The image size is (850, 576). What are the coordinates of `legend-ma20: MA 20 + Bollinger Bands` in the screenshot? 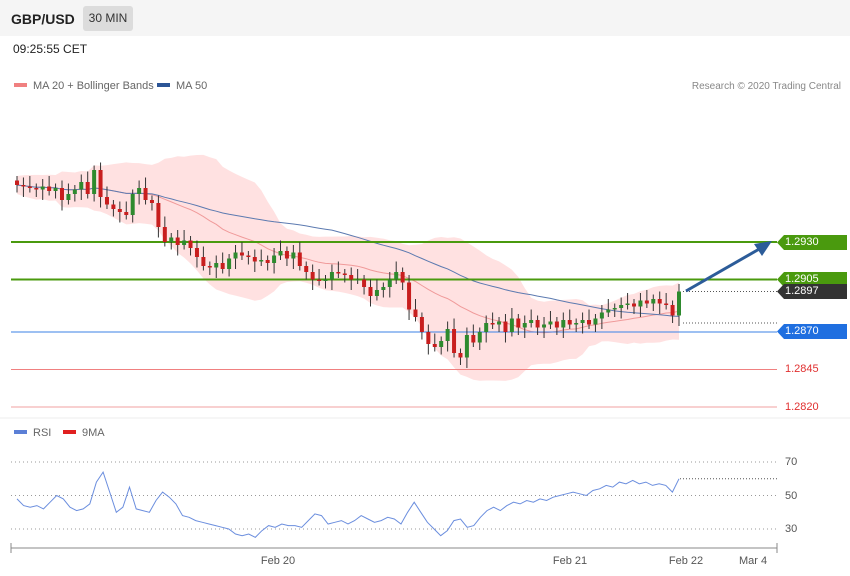 It's located at (84, 86).